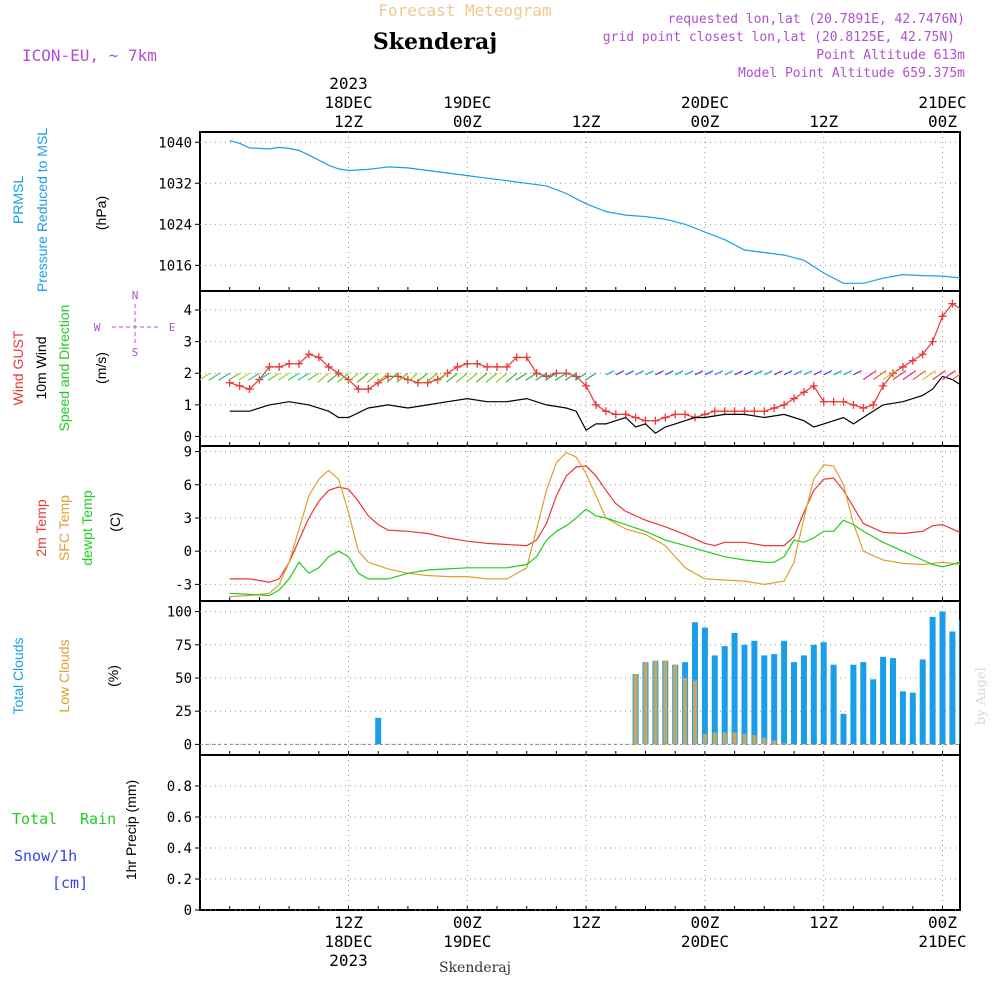  I want to click on top-time-label: 12Z, so click(586, 121).